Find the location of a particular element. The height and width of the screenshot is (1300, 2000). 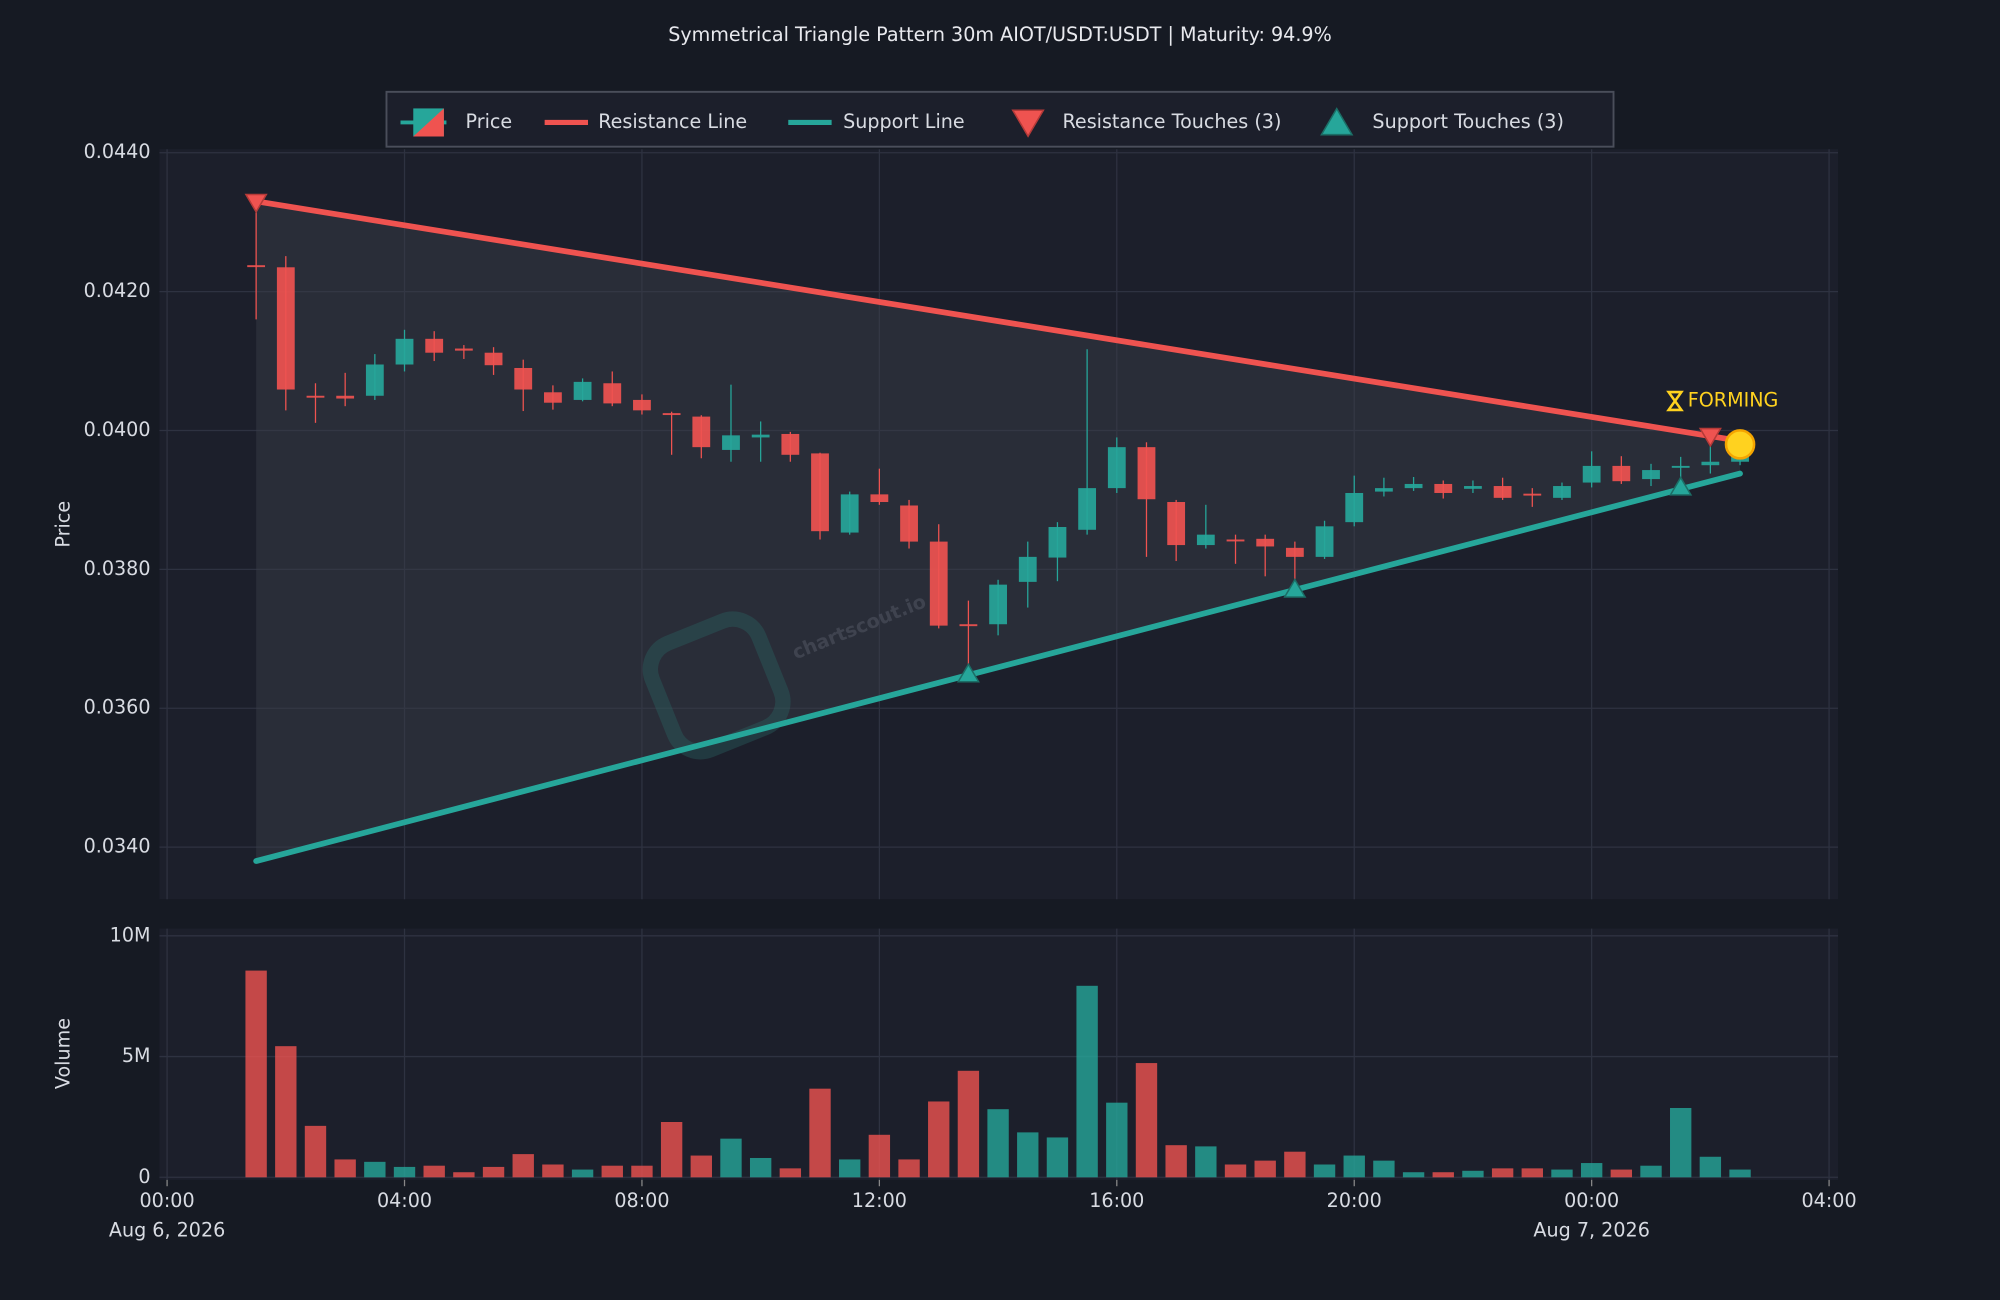

x-tick-label: 04:00 is located at coordinates (404, 1200).